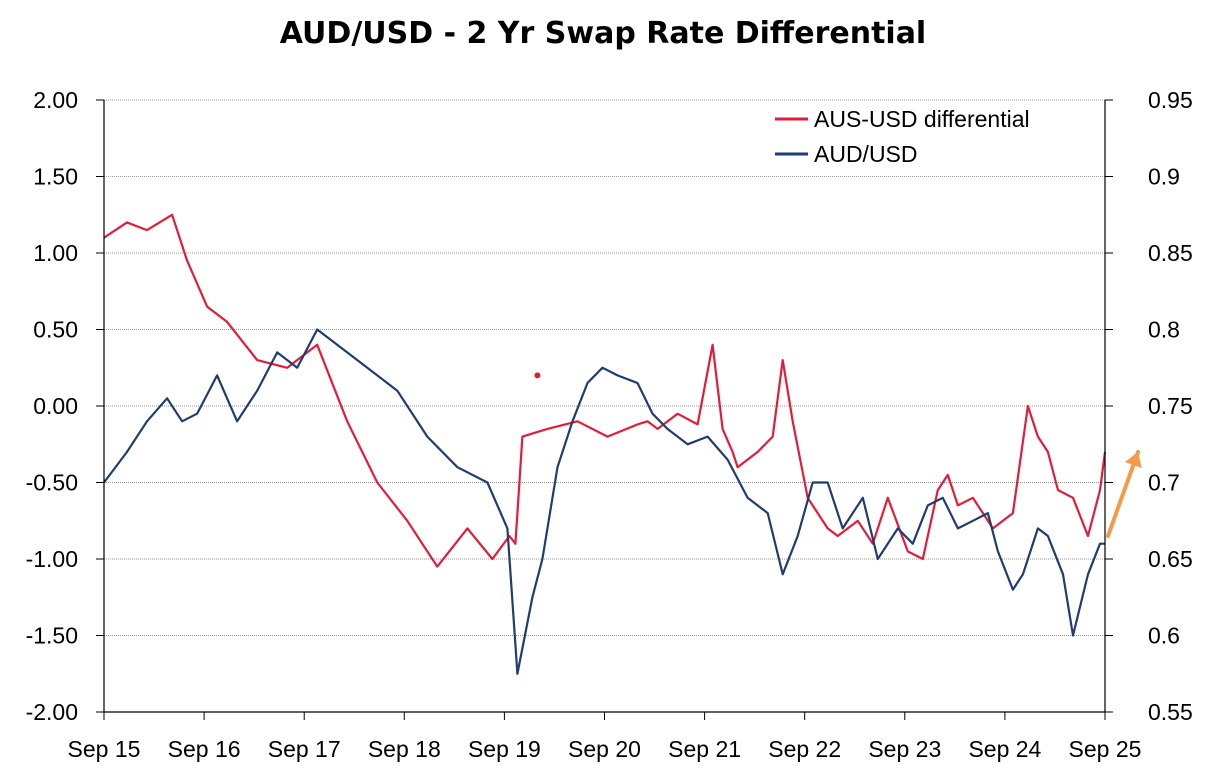 Image resolution: width=1206 pixels, height=784 pixels. What do you see at coordinates (537, 375) in the screenshot?
I see `annotation-dot` at bounding box center [537, 375].